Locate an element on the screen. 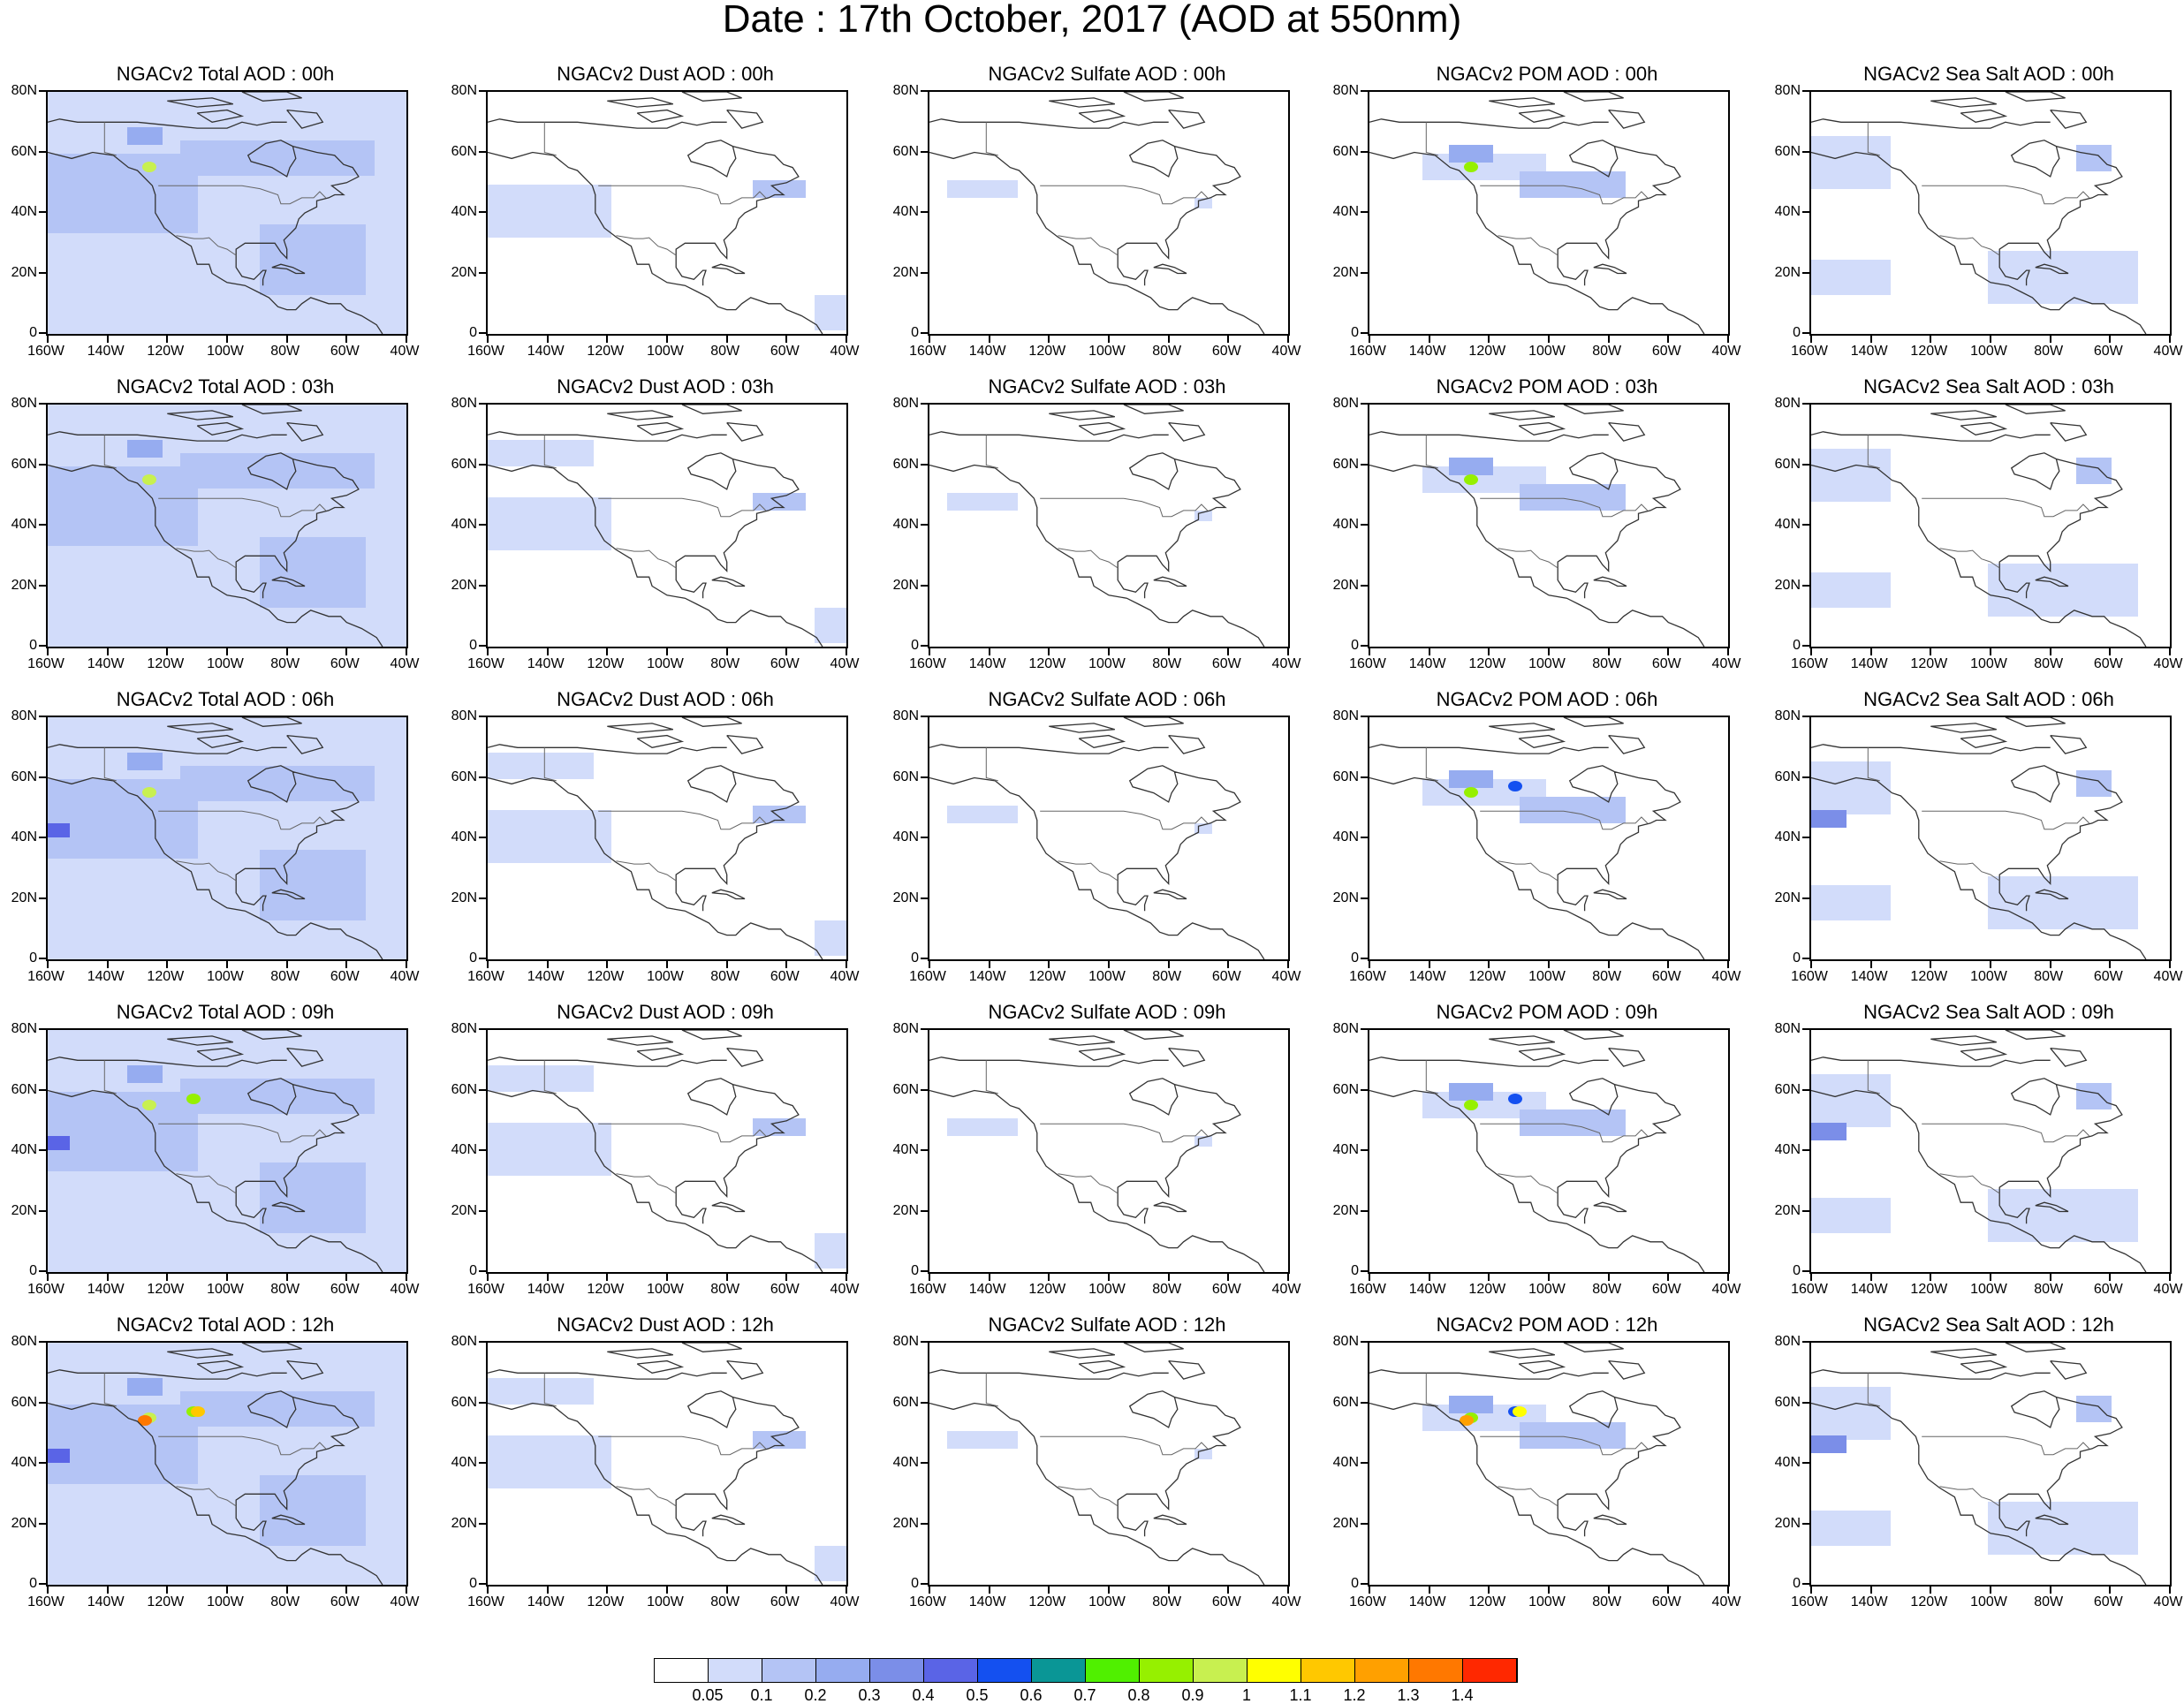 The height and width of the screenshot is (1704, 2184). panel-title: NGACv2 Sea Salt AOD : 06h is located at coordinates (1988, 699).